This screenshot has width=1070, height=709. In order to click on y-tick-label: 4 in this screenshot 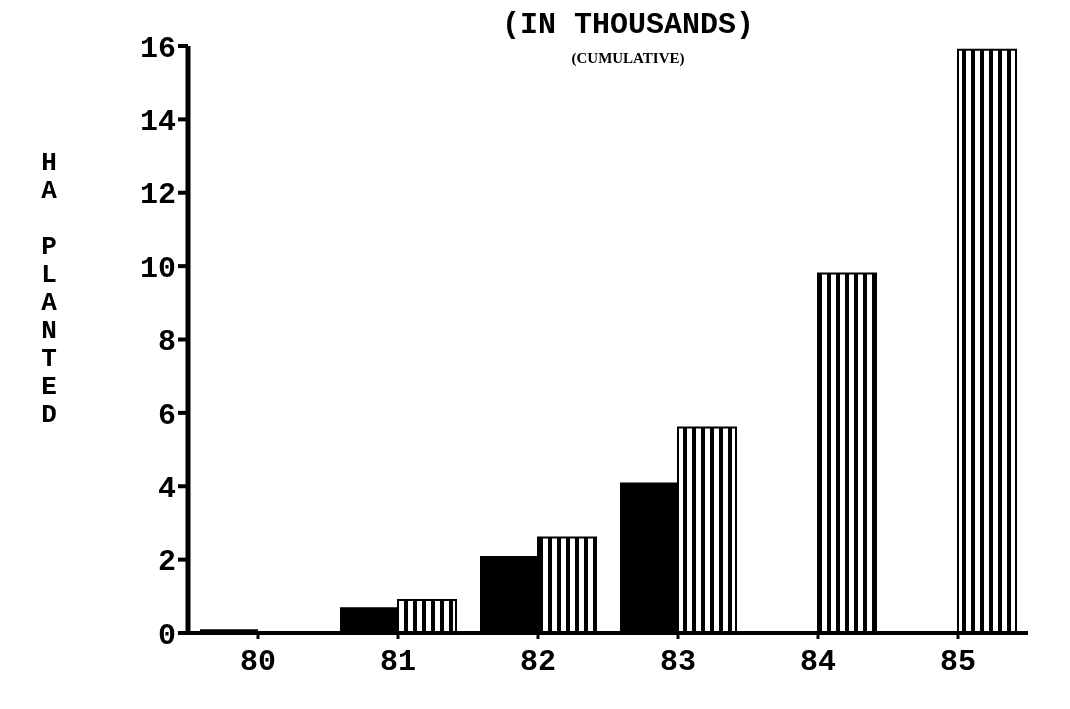, I will do `click(166, 488)`.